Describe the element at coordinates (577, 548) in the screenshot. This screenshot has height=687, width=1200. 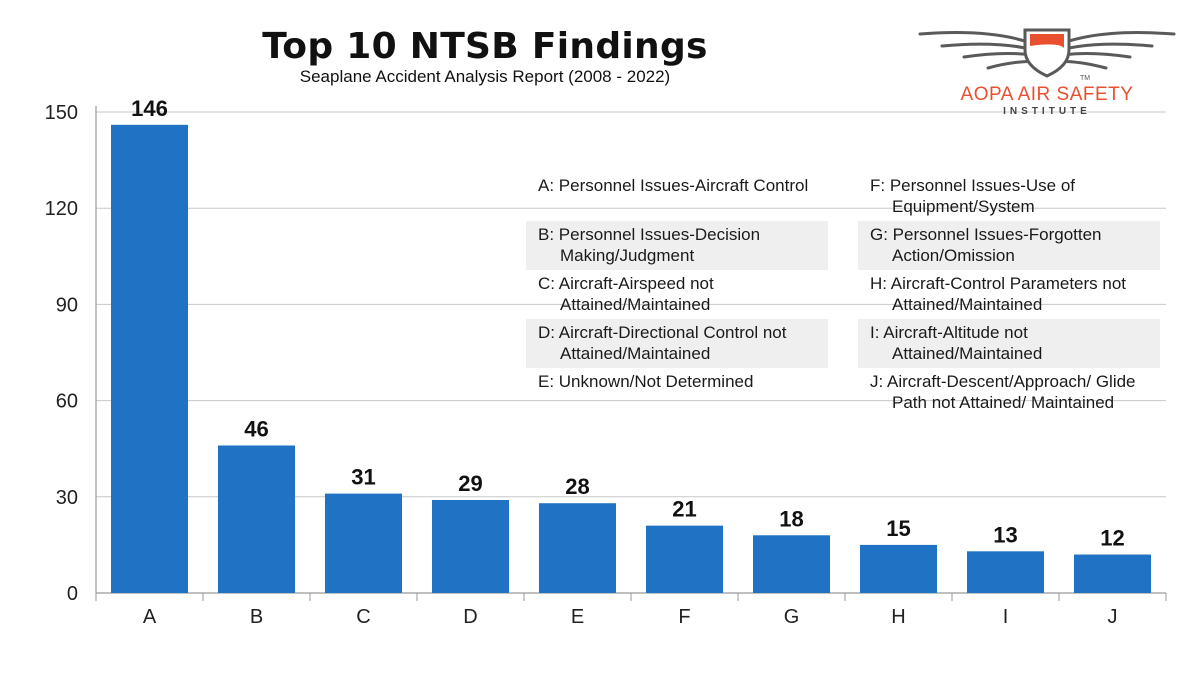
I see `bar-e` at that location.